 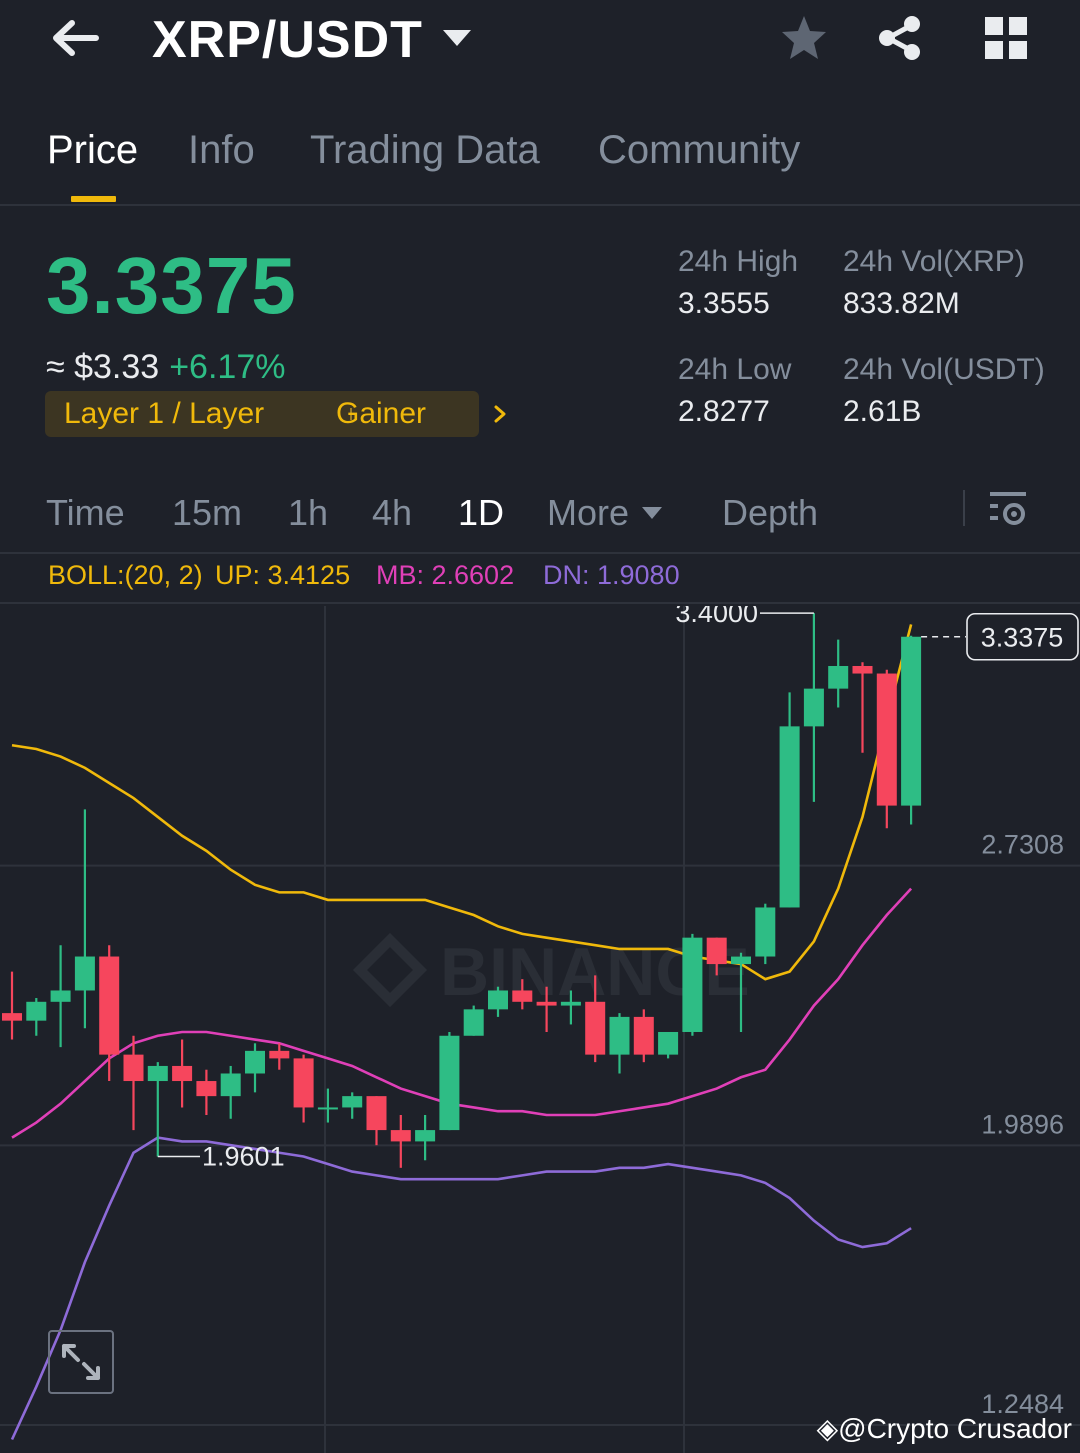 I want to click on back-arrow-icon, so click(x=76, y=38).